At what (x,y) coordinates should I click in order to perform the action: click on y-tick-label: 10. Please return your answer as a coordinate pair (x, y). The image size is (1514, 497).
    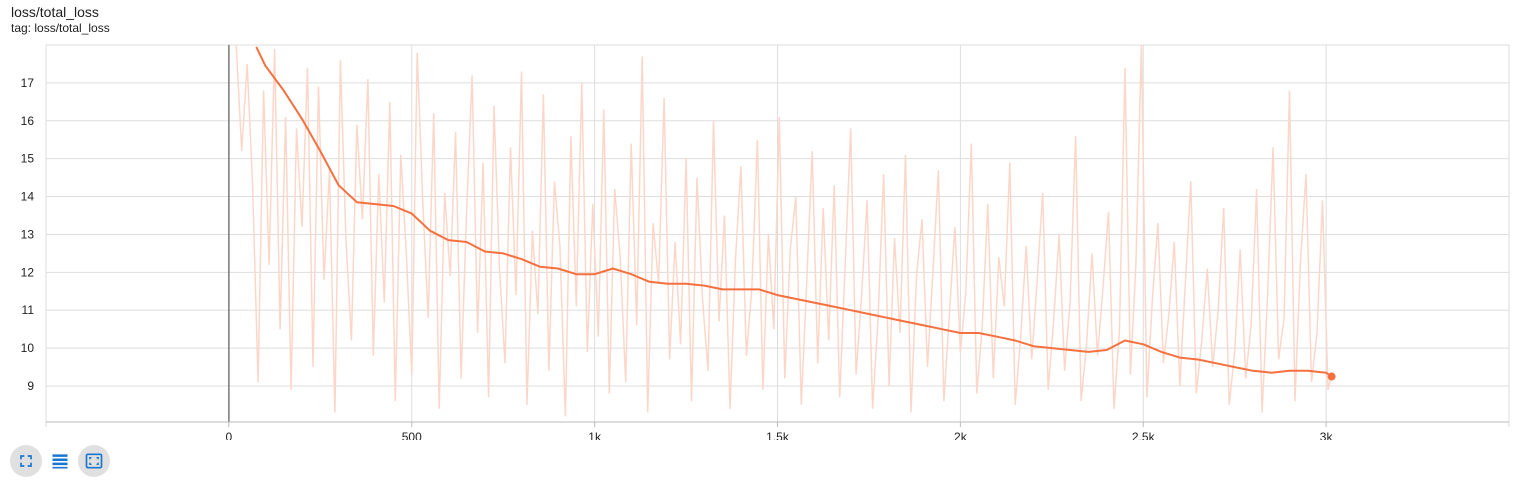
    Looking at the image, I should click on (28, 348).